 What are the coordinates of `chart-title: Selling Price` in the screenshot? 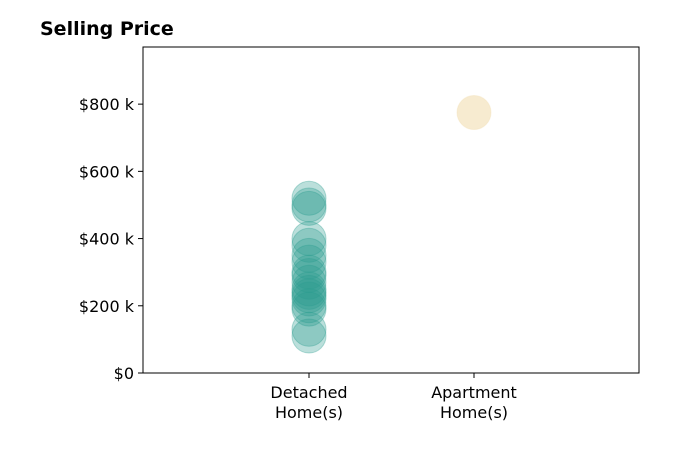 It's located at (107, 29).